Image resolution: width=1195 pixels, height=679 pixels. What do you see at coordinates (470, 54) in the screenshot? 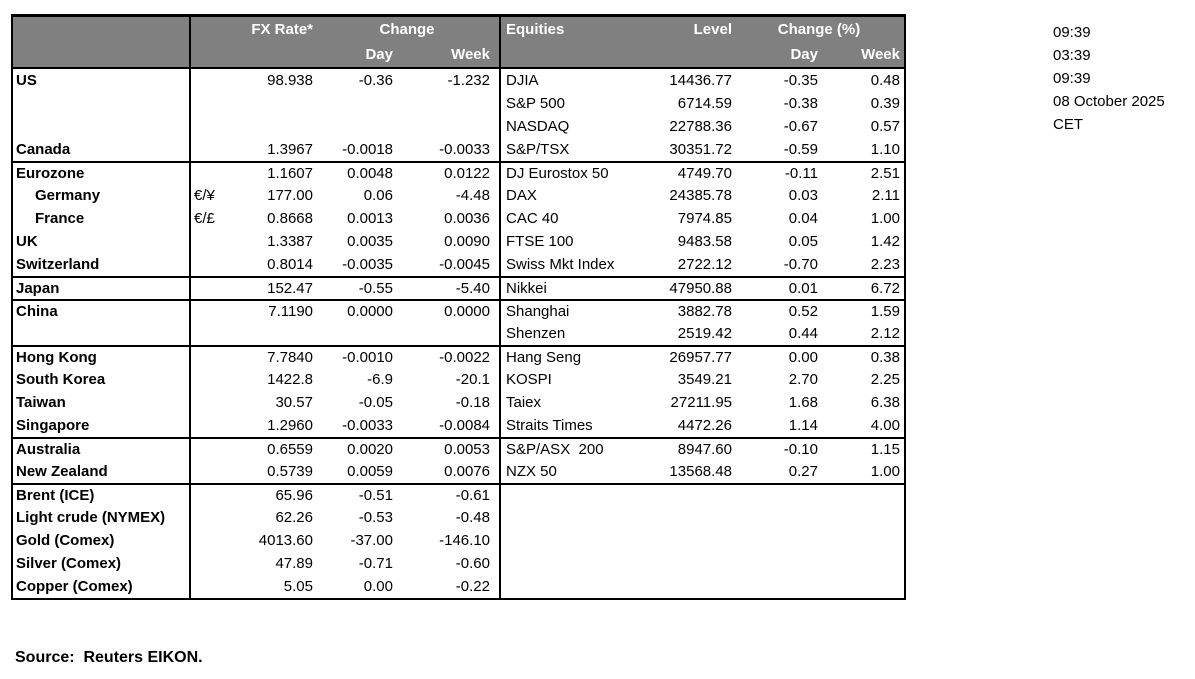
I see `fx-week-column-header: Week` at bounding box center [470, 54].